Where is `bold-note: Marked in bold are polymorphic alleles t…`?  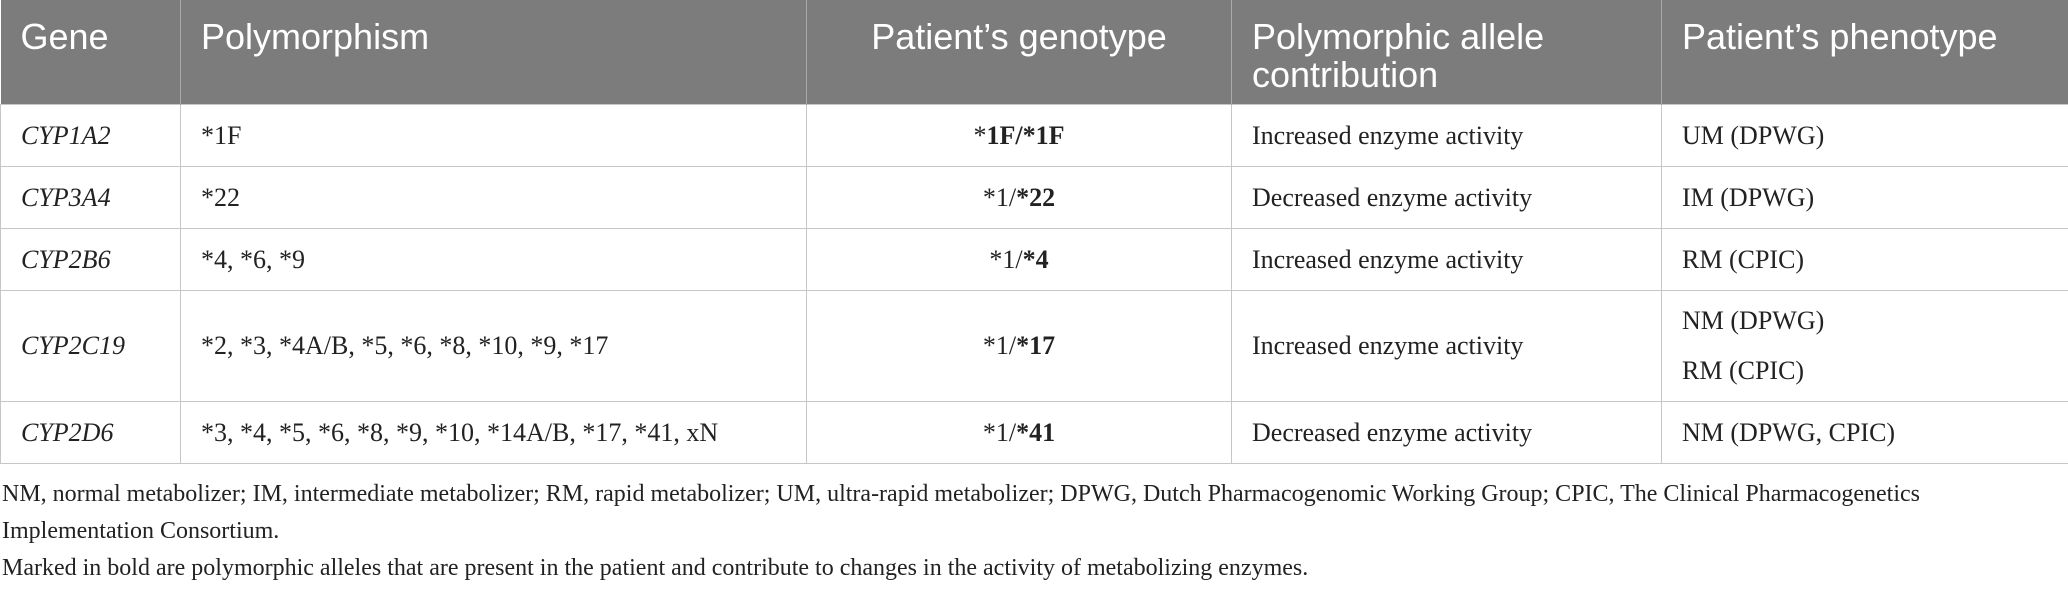
bold-note: Marked in bold are polymorphic alleles t… is located at coordinates (655, 568).